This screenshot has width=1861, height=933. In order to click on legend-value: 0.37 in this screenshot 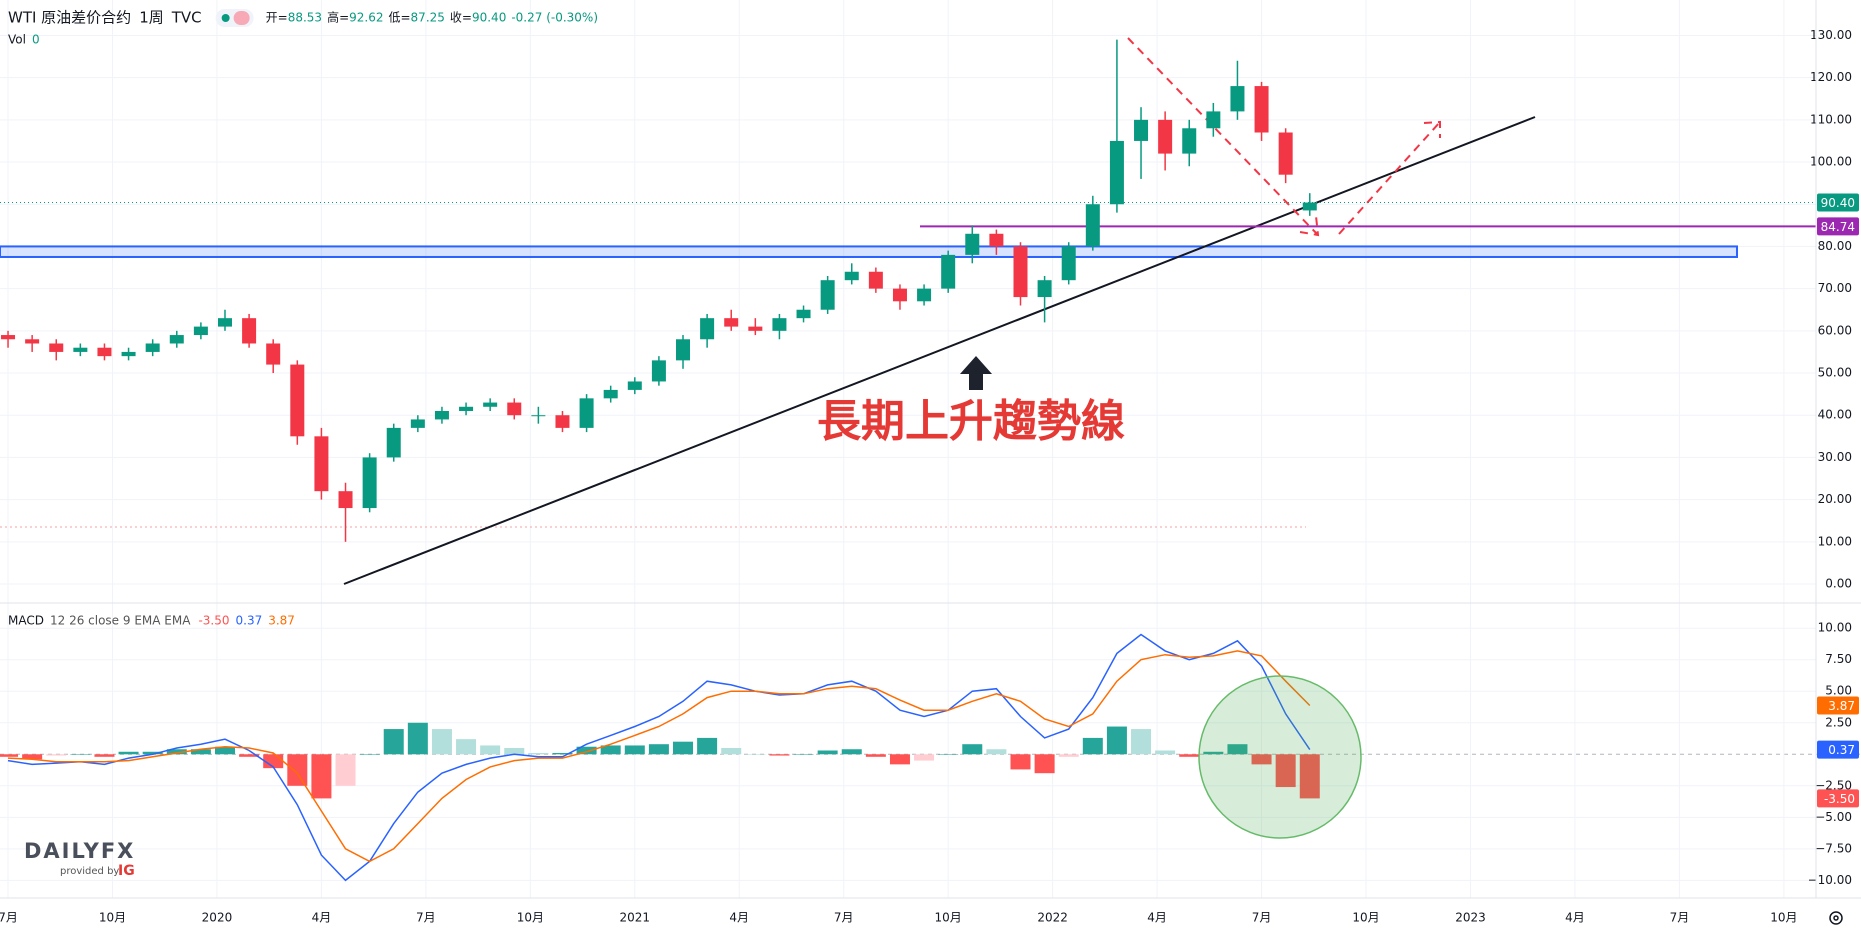, I will do `click(249, 621)`.